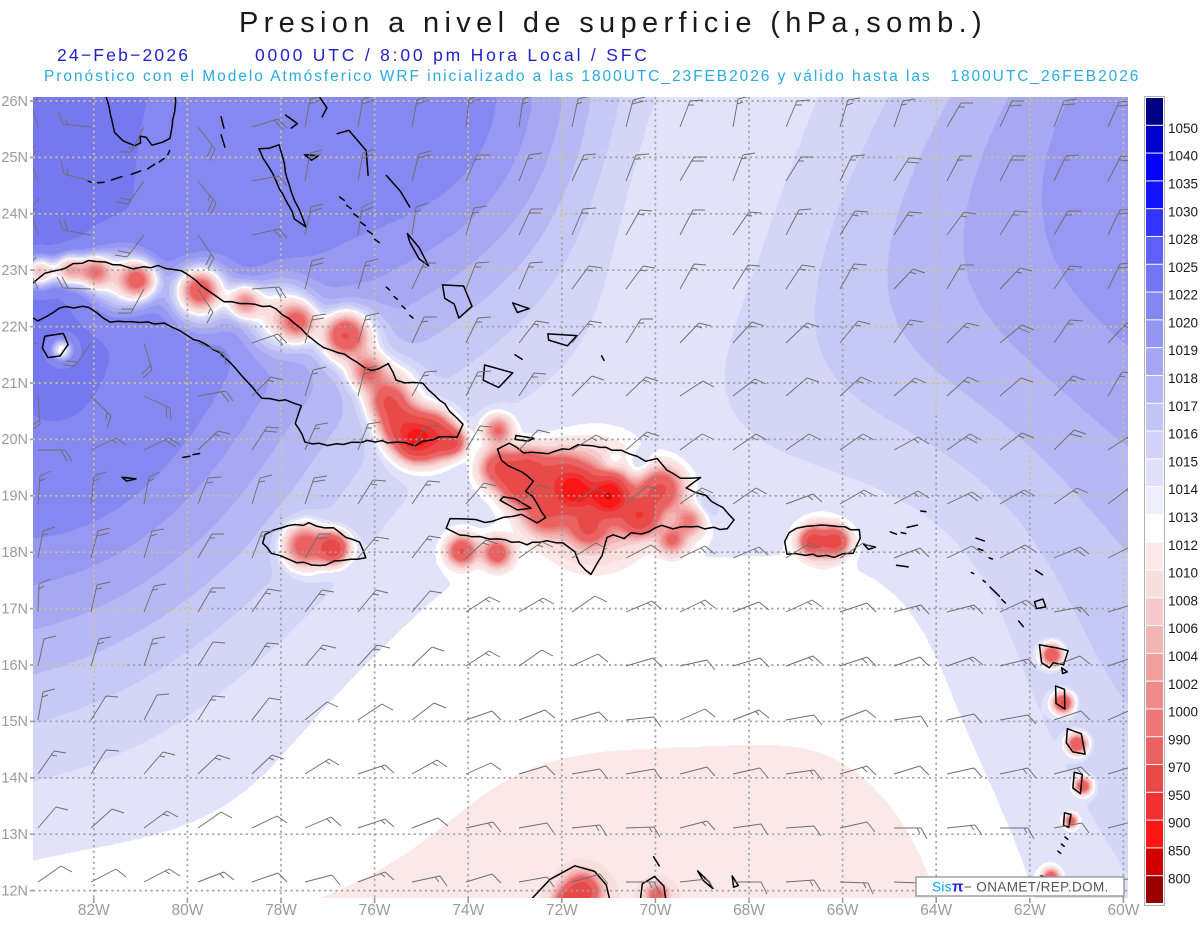 The image size is (1200, 927). What do you see at coordinates (1179, 878) in the screenshot?
I see `svg-text: 800` at bounding box center [1179, 878].